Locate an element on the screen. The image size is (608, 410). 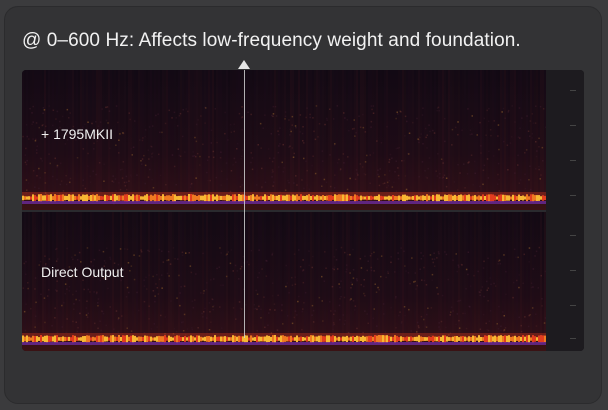
panel-label-bottom: Direct Output is located at coordinates (82, 272).